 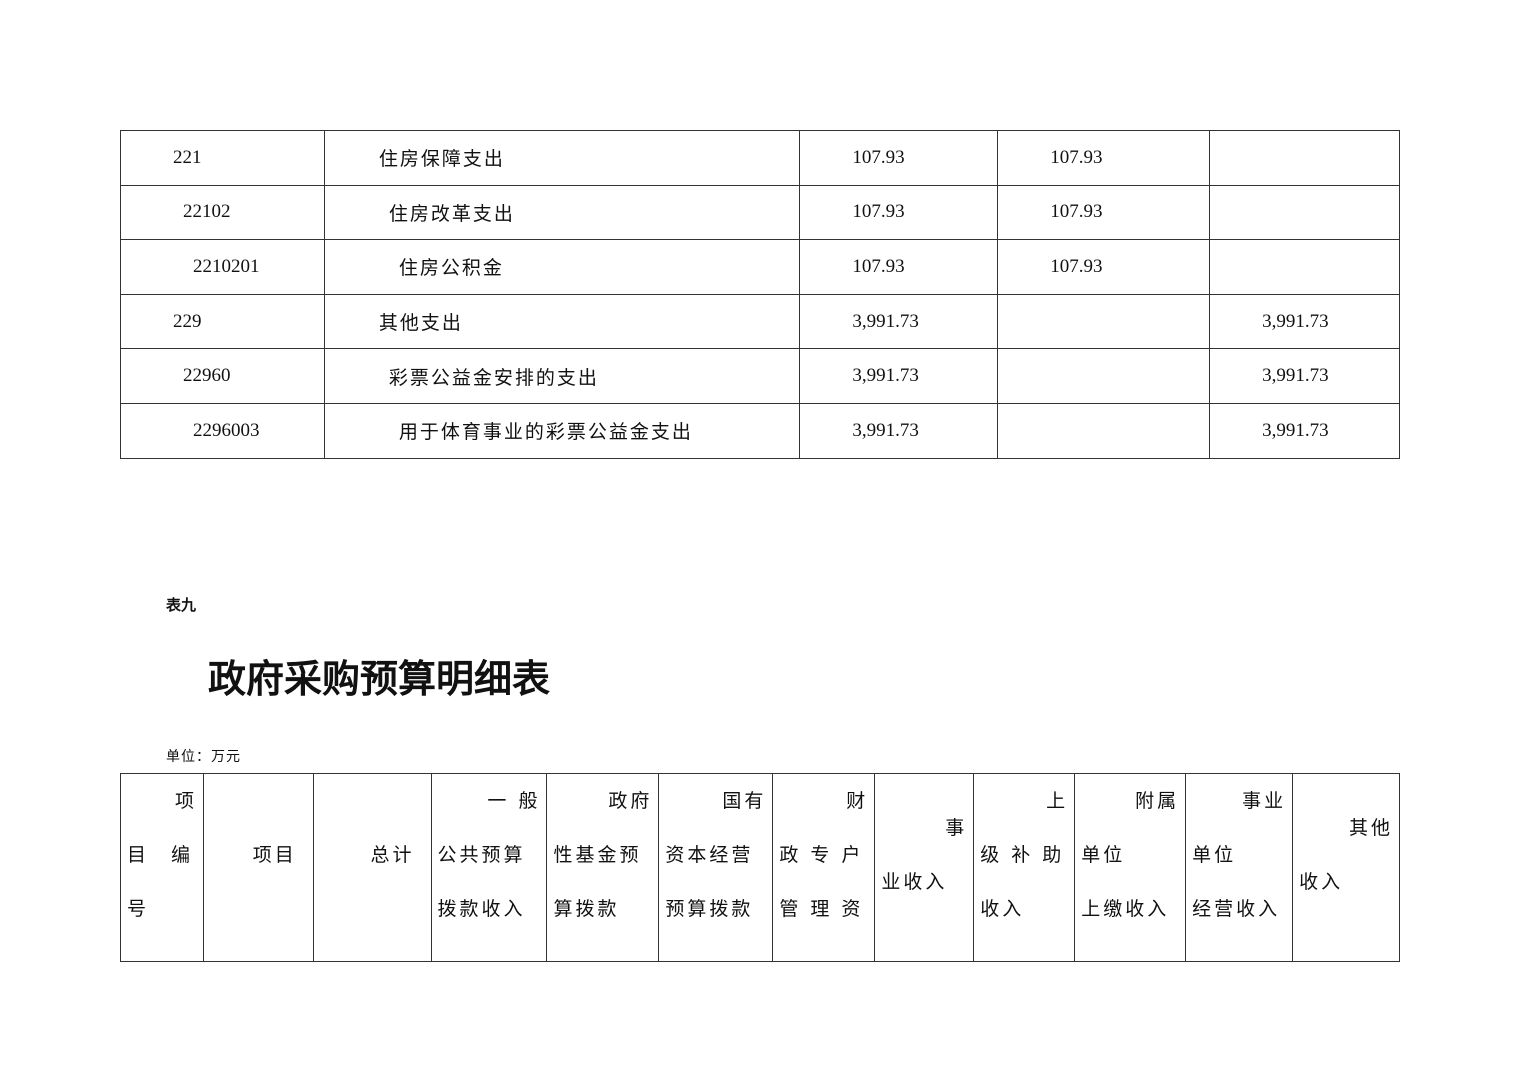 I want to click on table-row: 229 其他支出 3,991.73 3,991.73, so click(x=760, y=321).